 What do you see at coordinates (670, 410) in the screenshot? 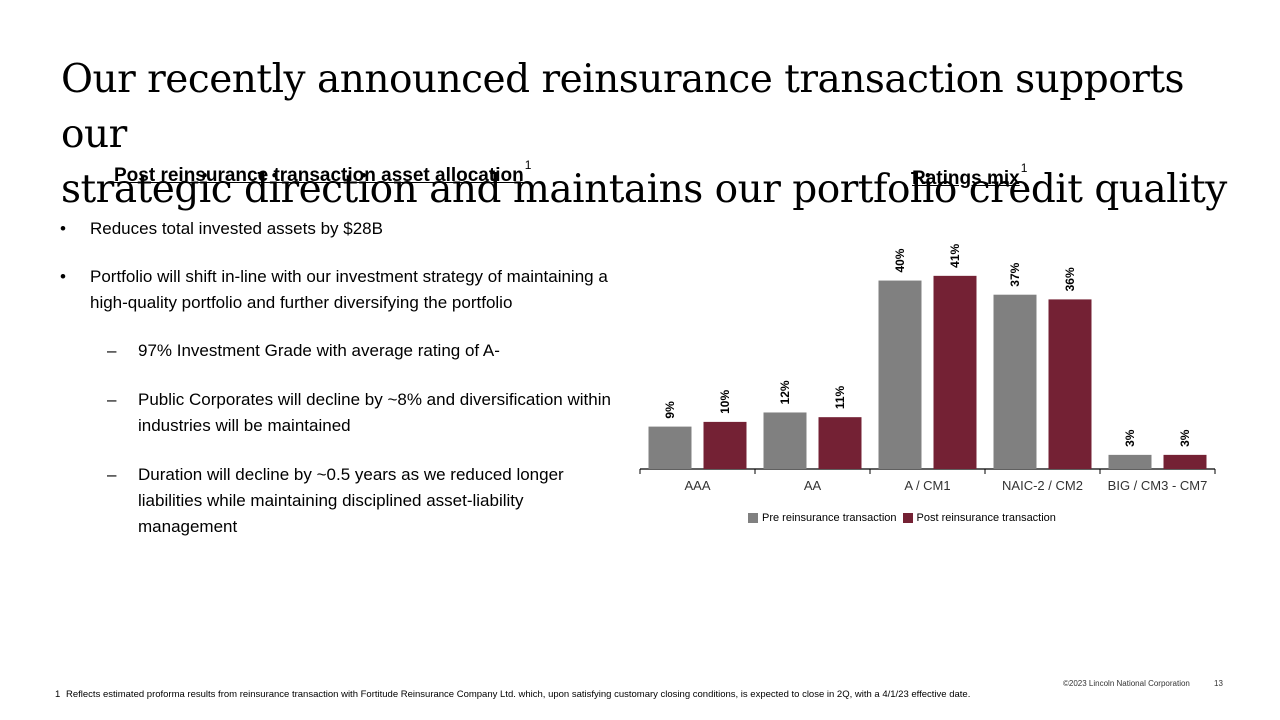
I see `bar-data-label: 9%` at bounding box center [670, 410].